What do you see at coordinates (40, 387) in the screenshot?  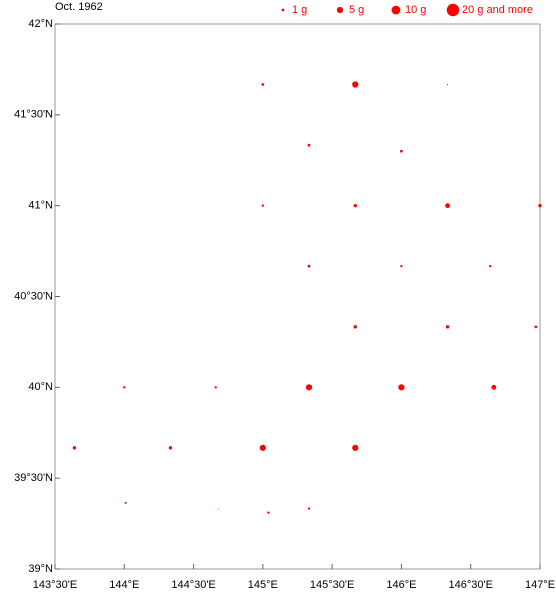 I see `y-tick-label: 40°N` at bounding box center [40, 387].